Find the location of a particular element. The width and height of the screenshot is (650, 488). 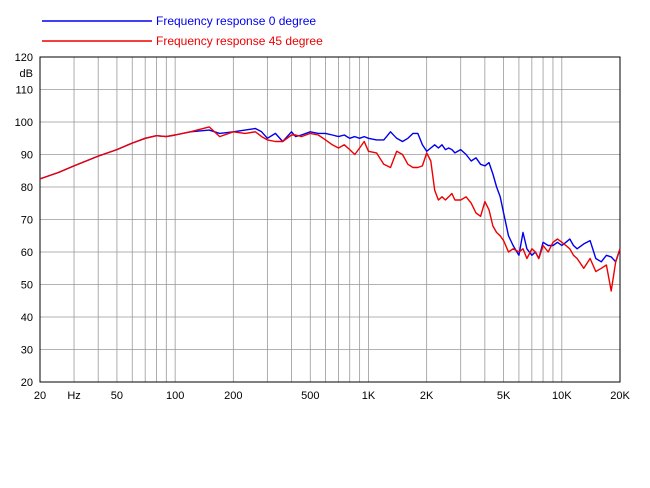

x-tick-label: 10K is located at coordinates (562, 396).